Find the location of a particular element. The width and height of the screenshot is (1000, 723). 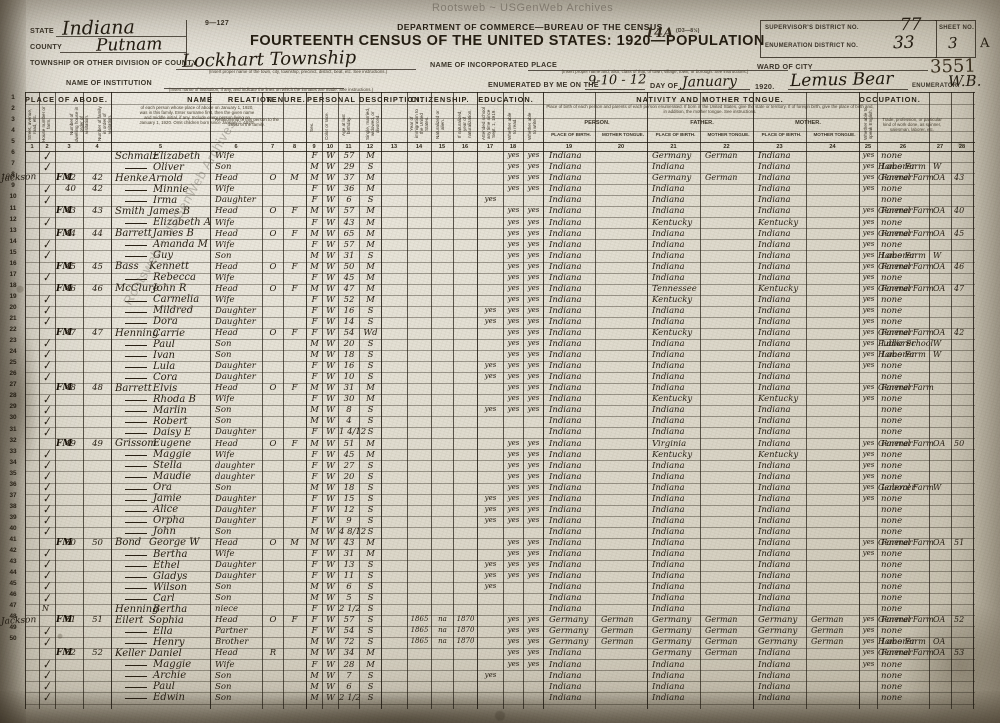

given-name: Lula is located at coordinates (164, 366).